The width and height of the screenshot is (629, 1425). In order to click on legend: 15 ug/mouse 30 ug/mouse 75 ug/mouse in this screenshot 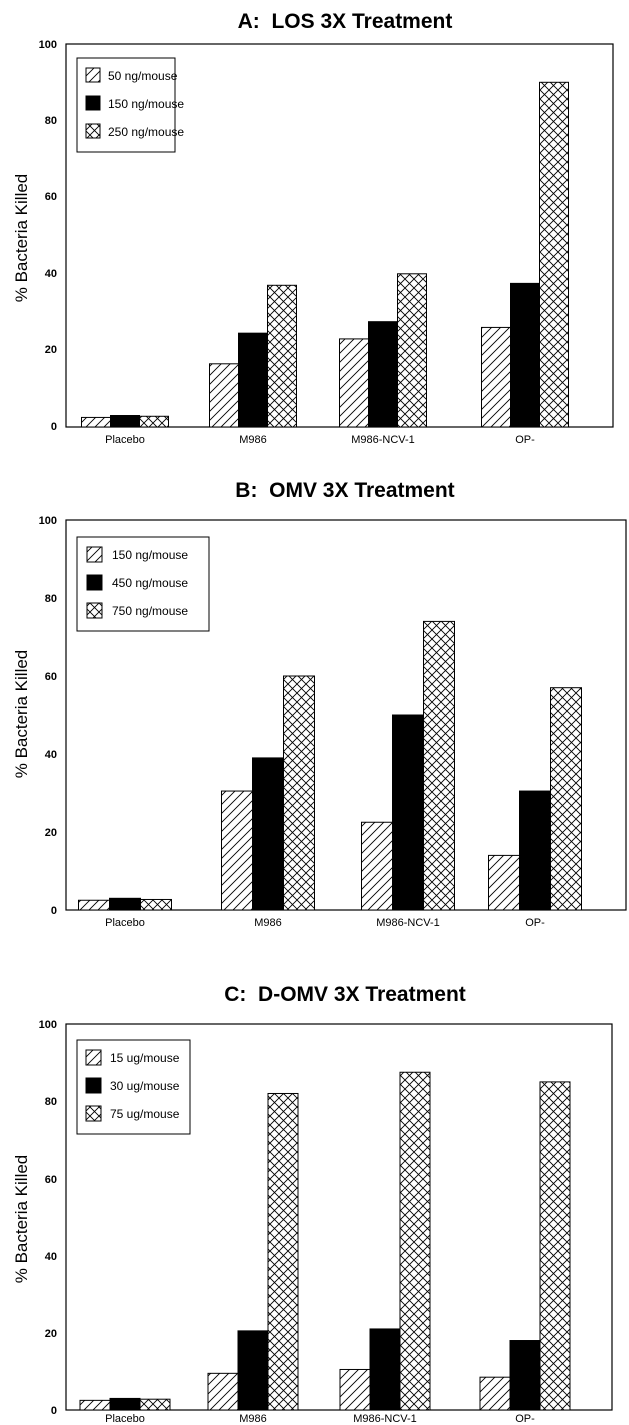, I will do `click(133, 1087)`.